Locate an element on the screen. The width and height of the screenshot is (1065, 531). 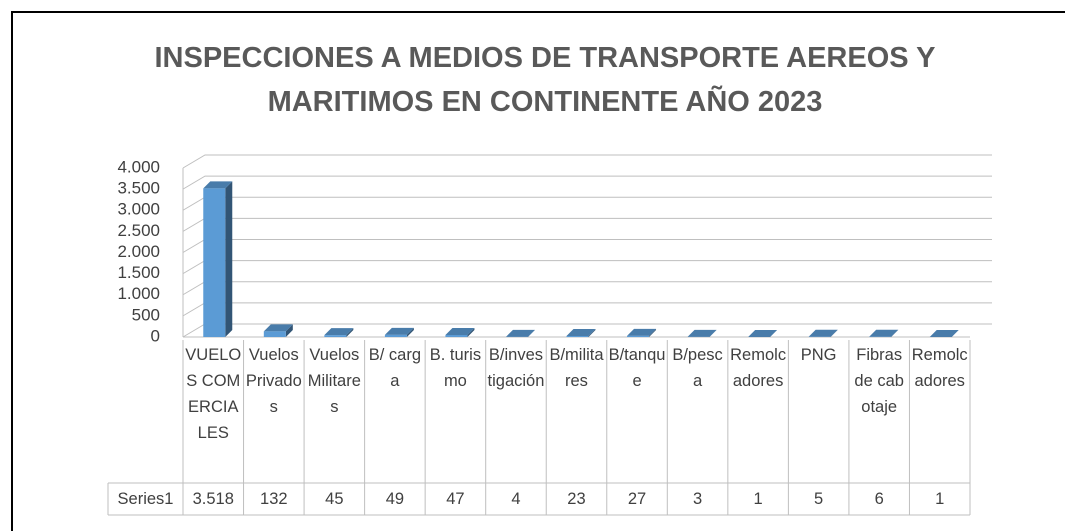
y-tick-label: 0 is located at coordinates (155, 335).